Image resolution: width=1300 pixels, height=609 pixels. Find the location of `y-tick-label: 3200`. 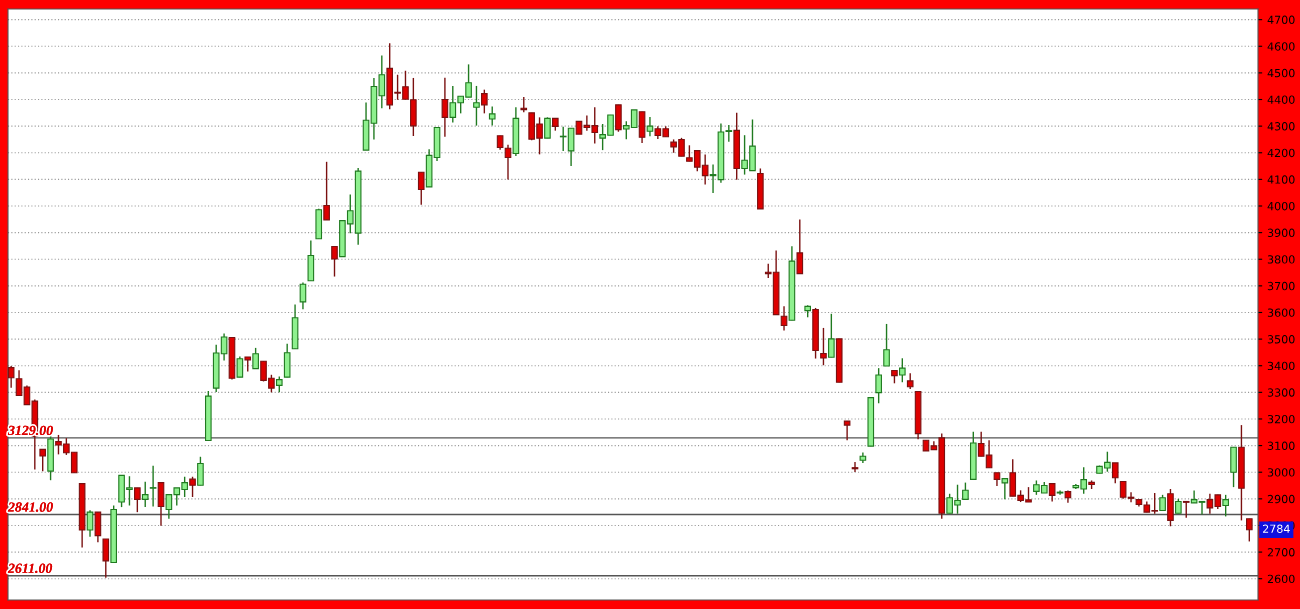

y-tick-label: 3200 is located at coordinates (1281, 419).